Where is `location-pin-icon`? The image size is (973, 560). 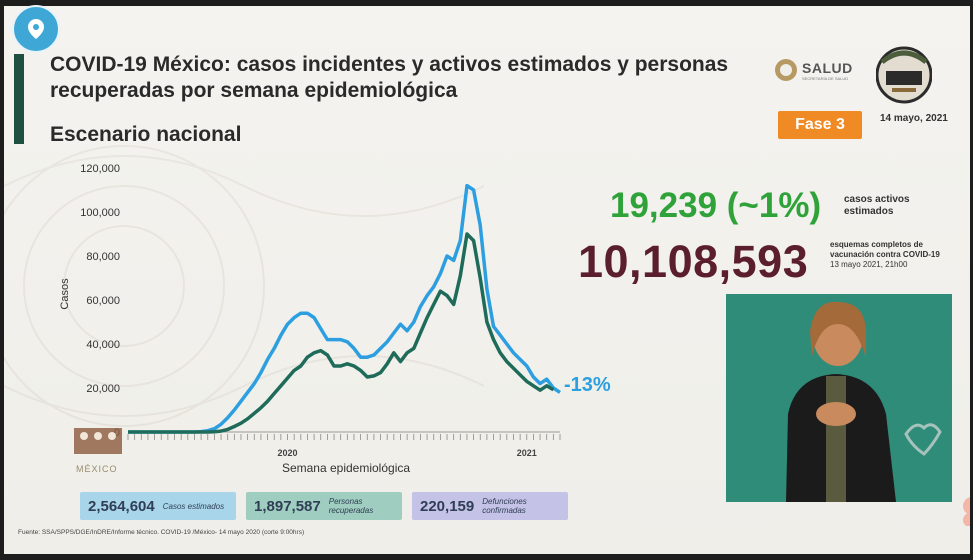
location-pin-icon is located at coordinates (36, 29).